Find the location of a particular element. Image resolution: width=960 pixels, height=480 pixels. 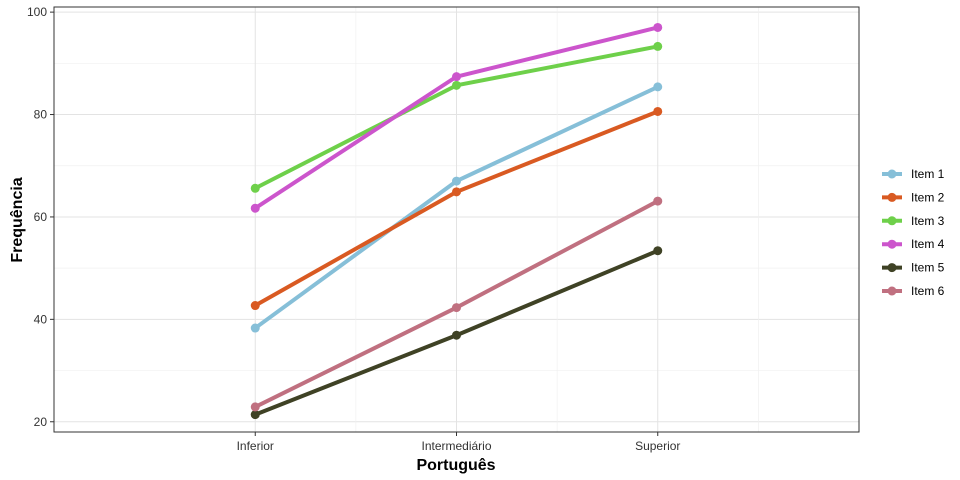

legend-item: Item 6 is located at coordinates (913, 291).